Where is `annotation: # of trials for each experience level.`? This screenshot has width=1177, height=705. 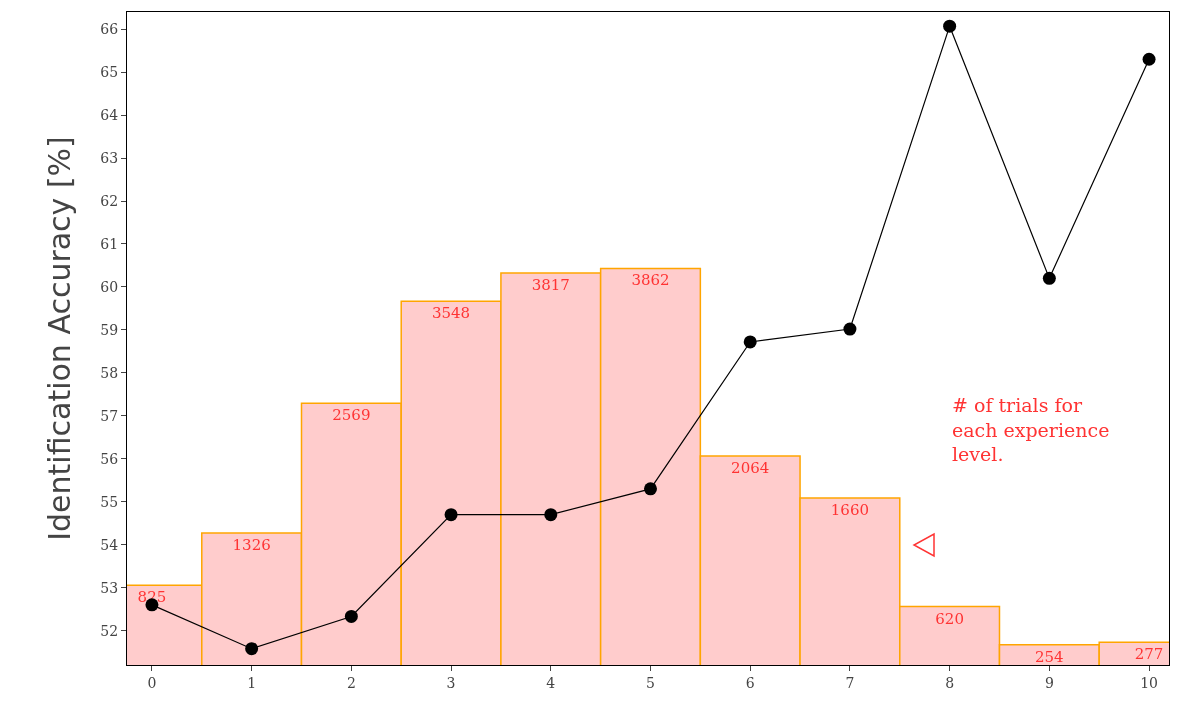
annotation: # of trials for each experience level. is located at coordinates (1031, 430).